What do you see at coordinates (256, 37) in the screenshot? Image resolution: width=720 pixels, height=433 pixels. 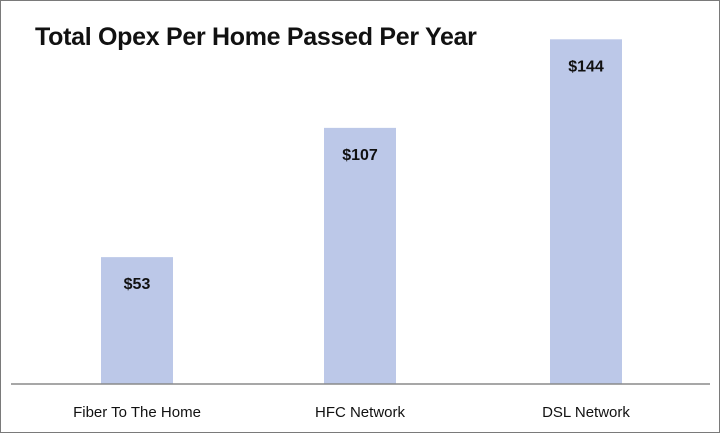 I see `chart-title: Total Opex Per Home Passed Per Year` at bounding box center [256, 37].